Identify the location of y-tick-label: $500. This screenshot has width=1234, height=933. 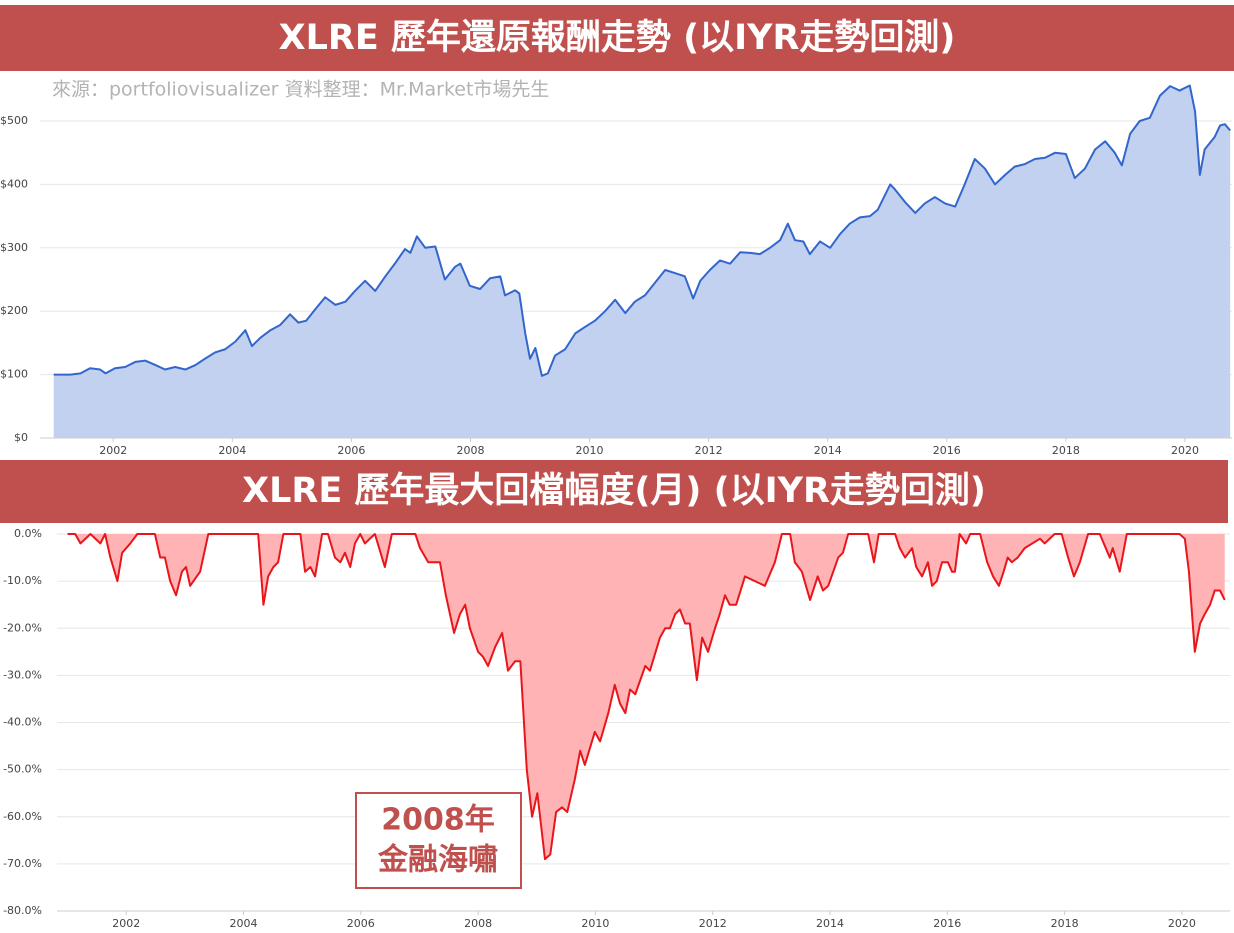
(14, 120).